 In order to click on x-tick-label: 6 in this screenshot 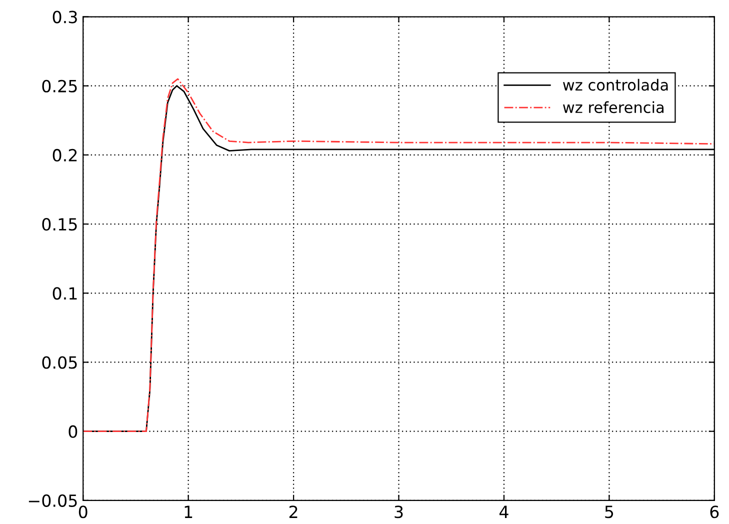, I will do `click(714, 512)`.